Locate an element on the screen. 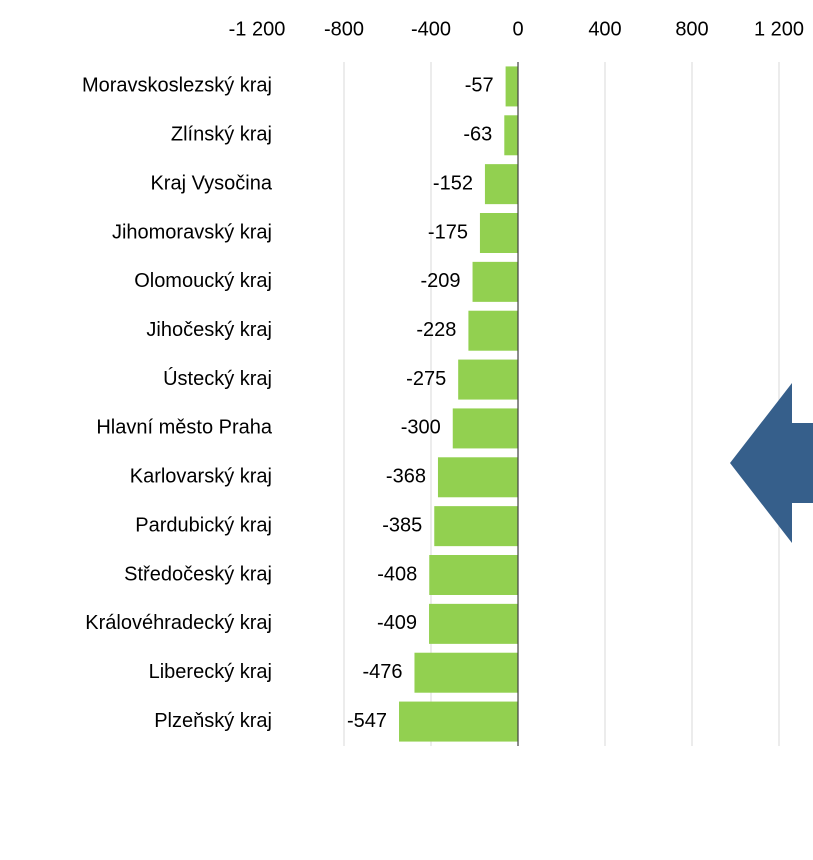  category-label: Jihočeský kraj is located at coordinates (209, 330).